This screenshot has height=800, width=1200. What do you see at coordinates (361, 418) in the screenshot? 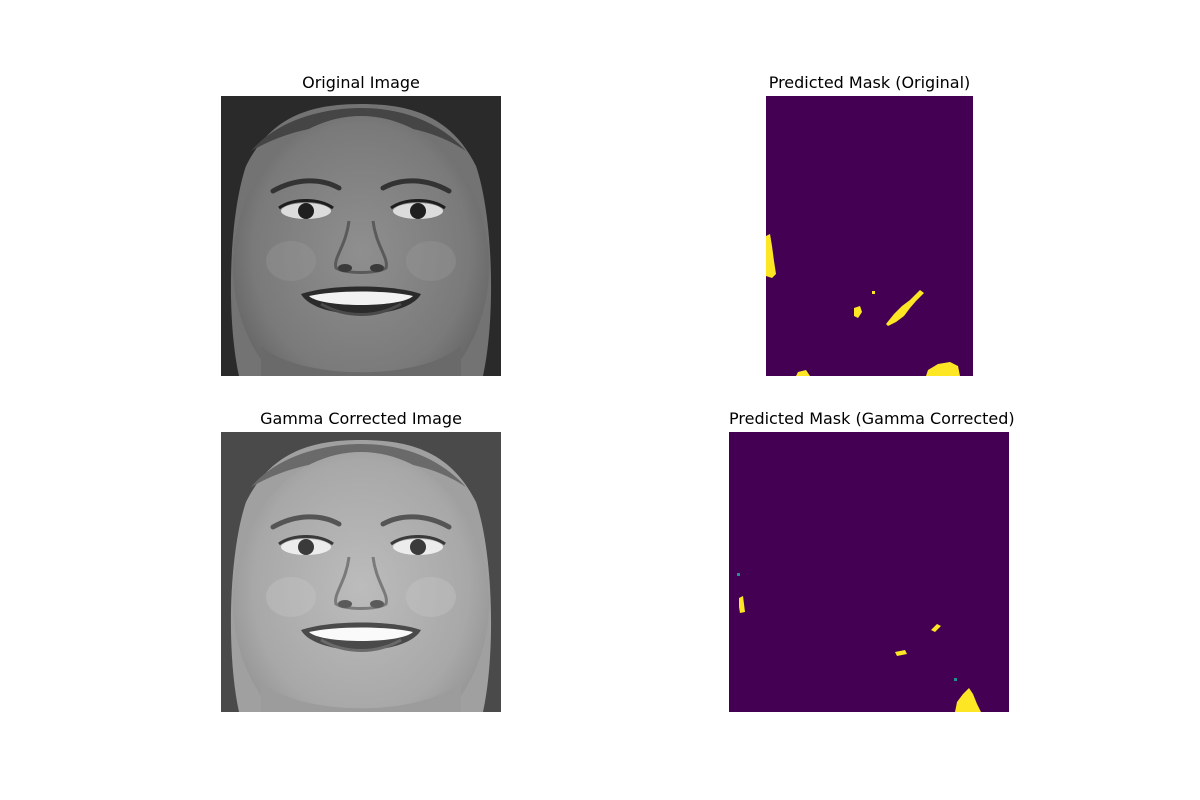
I see `panel-title-gamma: Gamma Corrected Image` at bounding box center [361, 418].